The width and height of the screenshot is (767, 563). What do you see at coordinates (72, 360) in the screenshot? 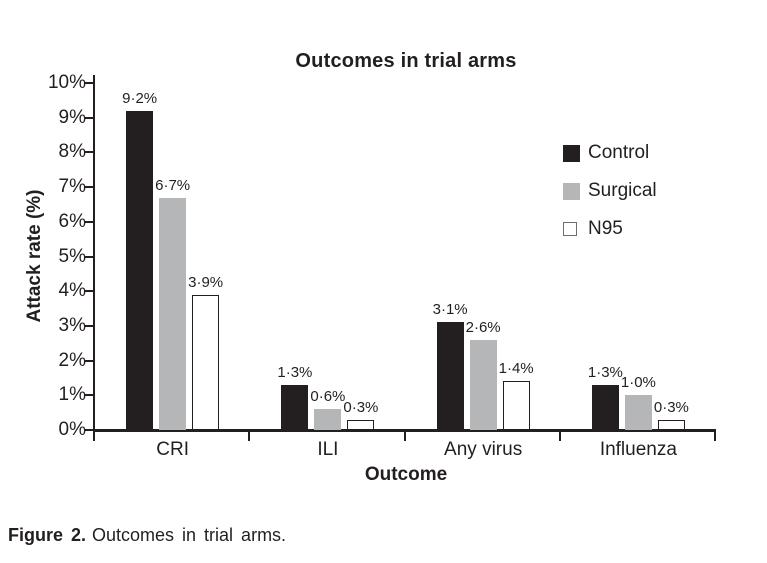
I see `y-tick-label: 2%` at bounding box center [72, 360].